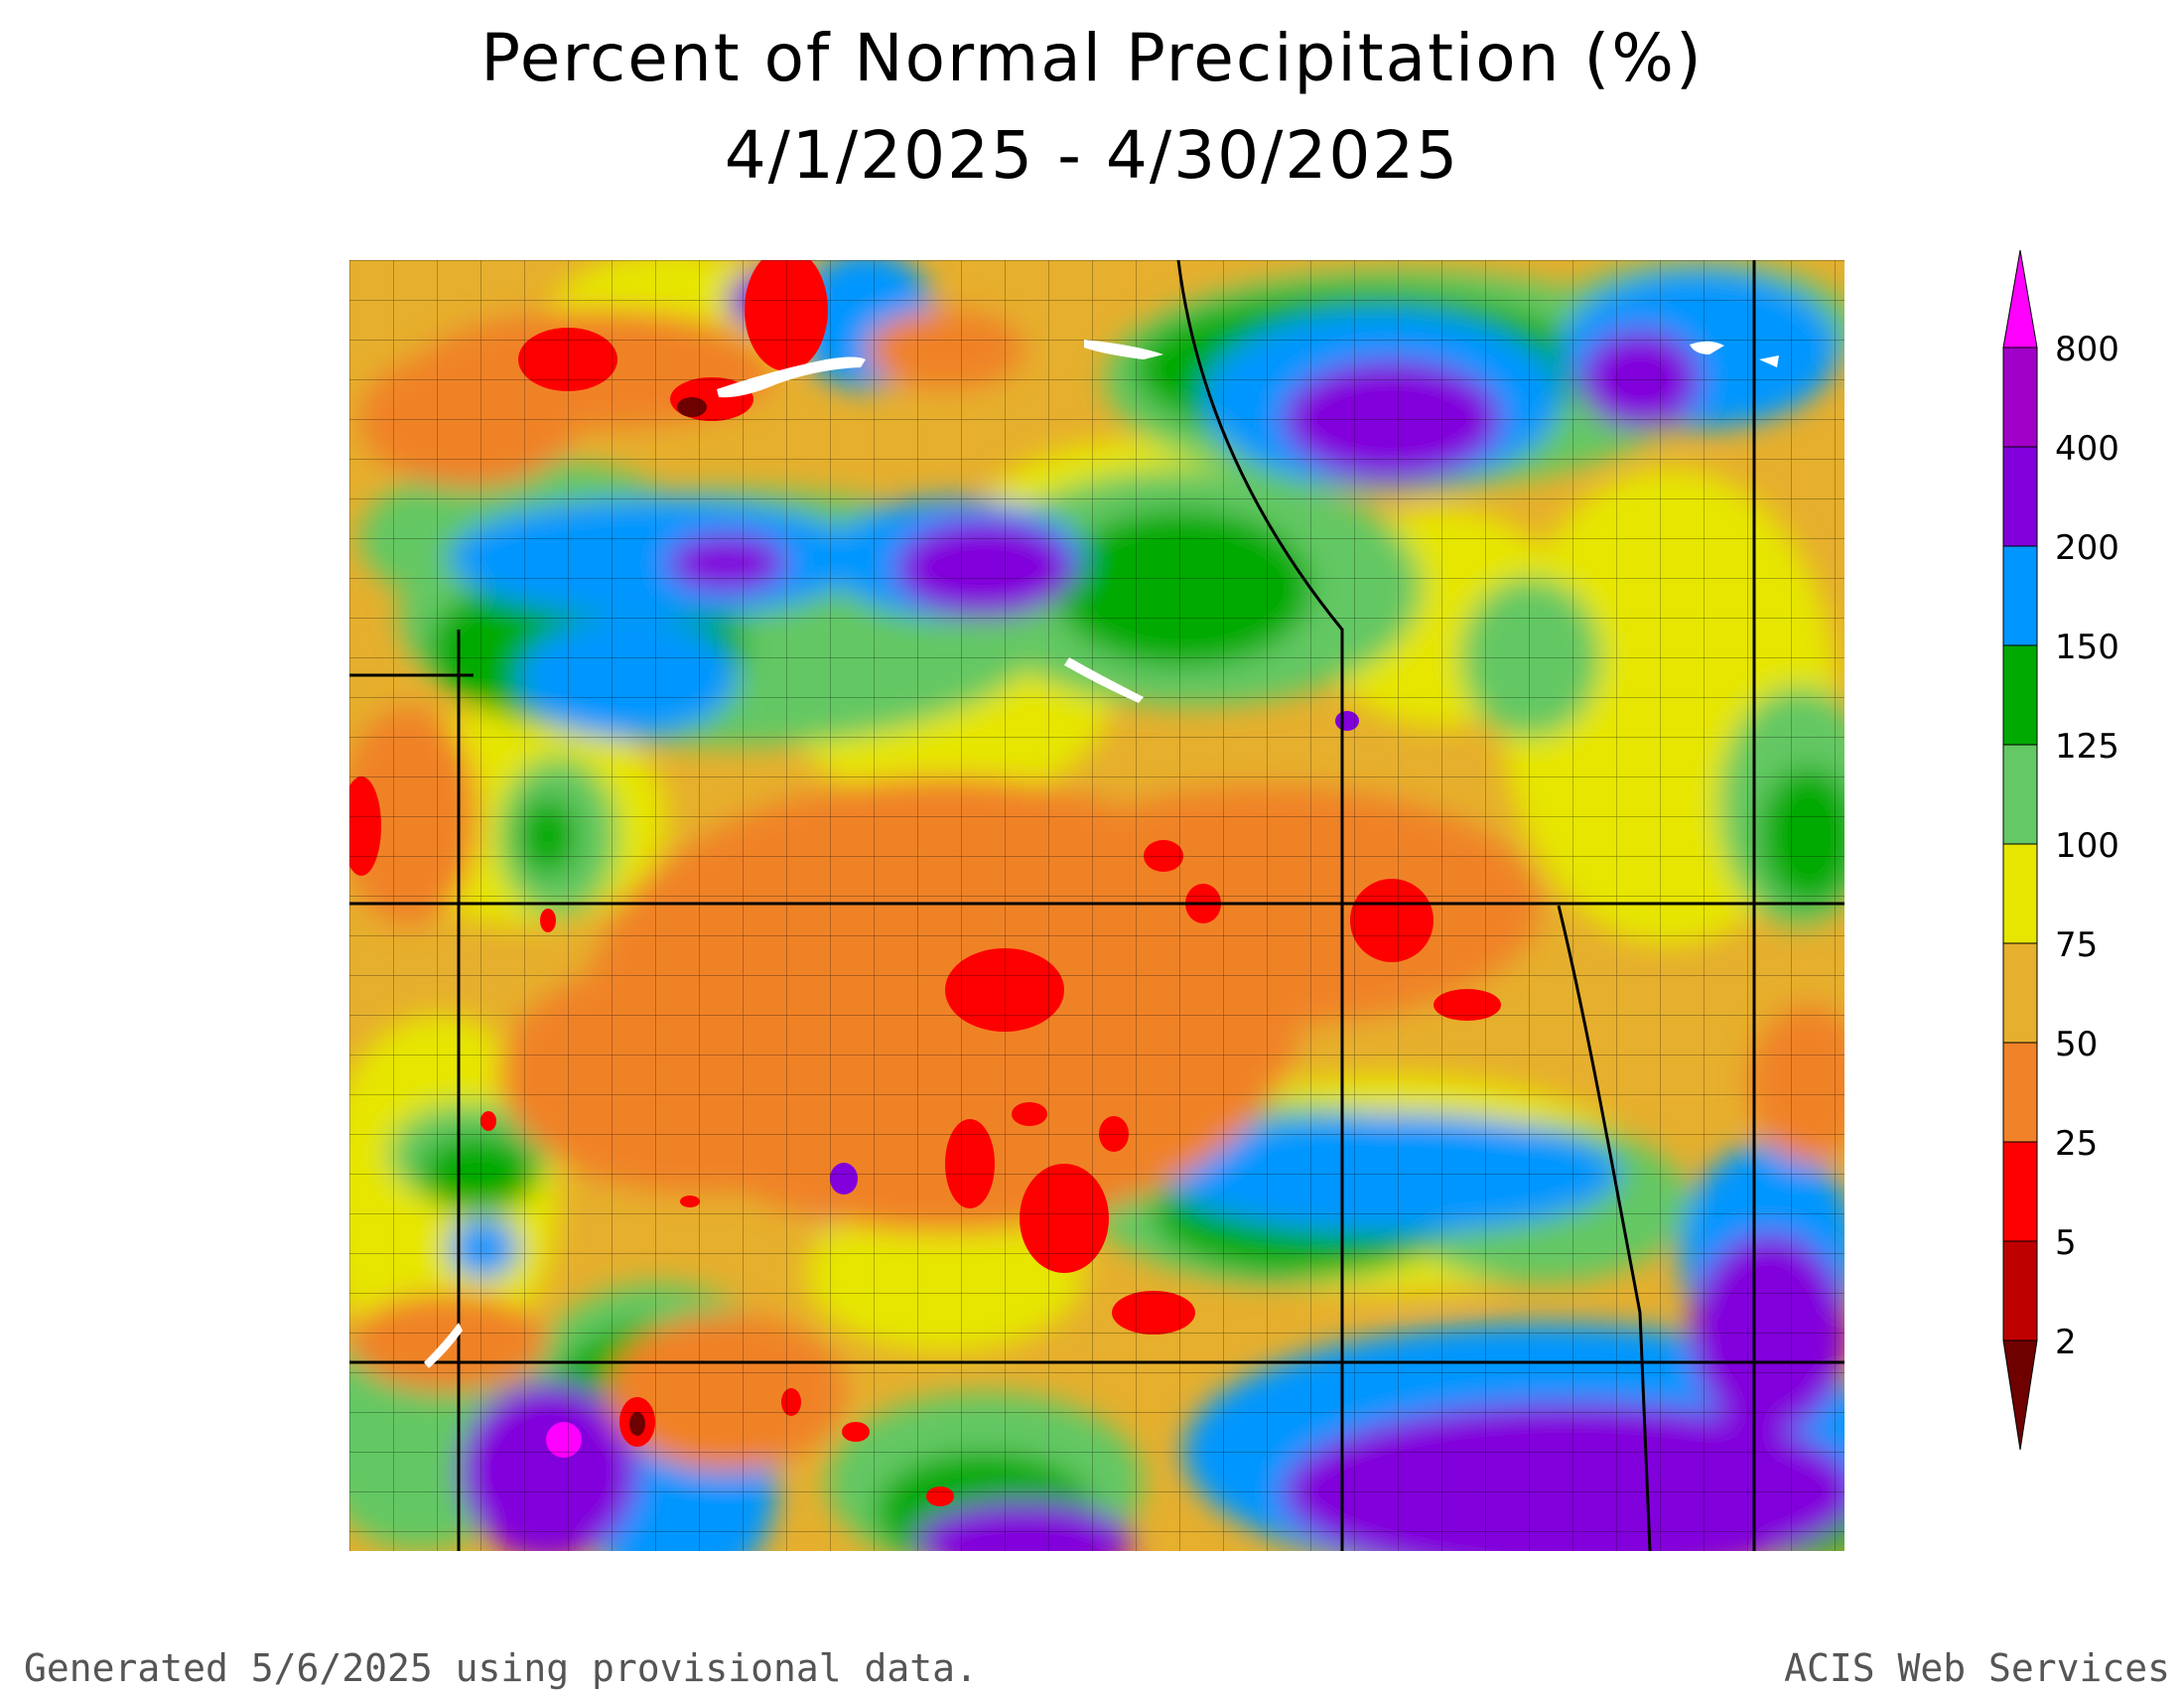 Image resolution: width=2184 pixels, height=1690 pixels. I want to click on legend-label-200: 200, so click(2087, 548).